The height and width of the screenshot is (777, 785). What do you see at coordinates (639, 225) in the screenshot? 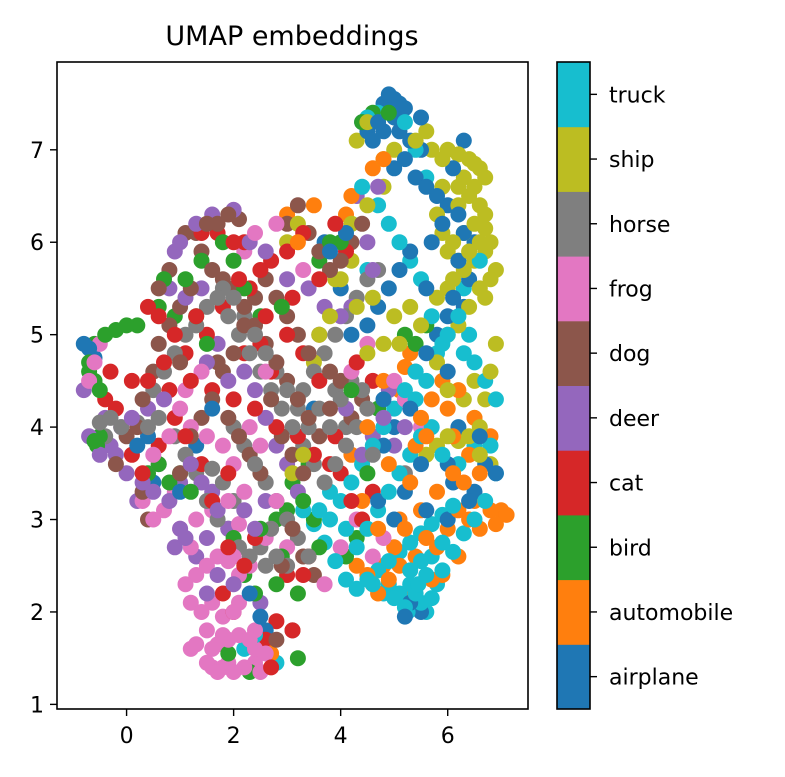
I see `colorbar-label-horse: horse` at bounding box center [639, 225].